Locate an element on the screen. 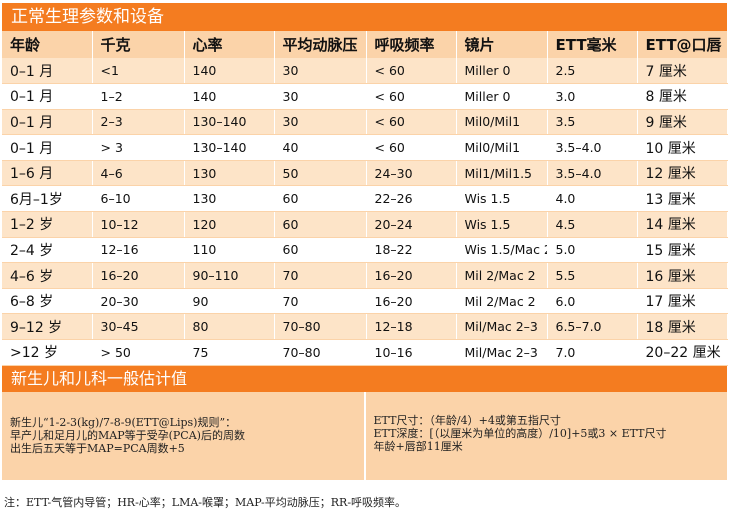 This screenshot has width=731, height=516. table-header-row: 年龄 千克 心率 平均动脉压 呼吸频率 镜片 ETT毫米 ETT@口唇 is located at coordinates (365, 44).